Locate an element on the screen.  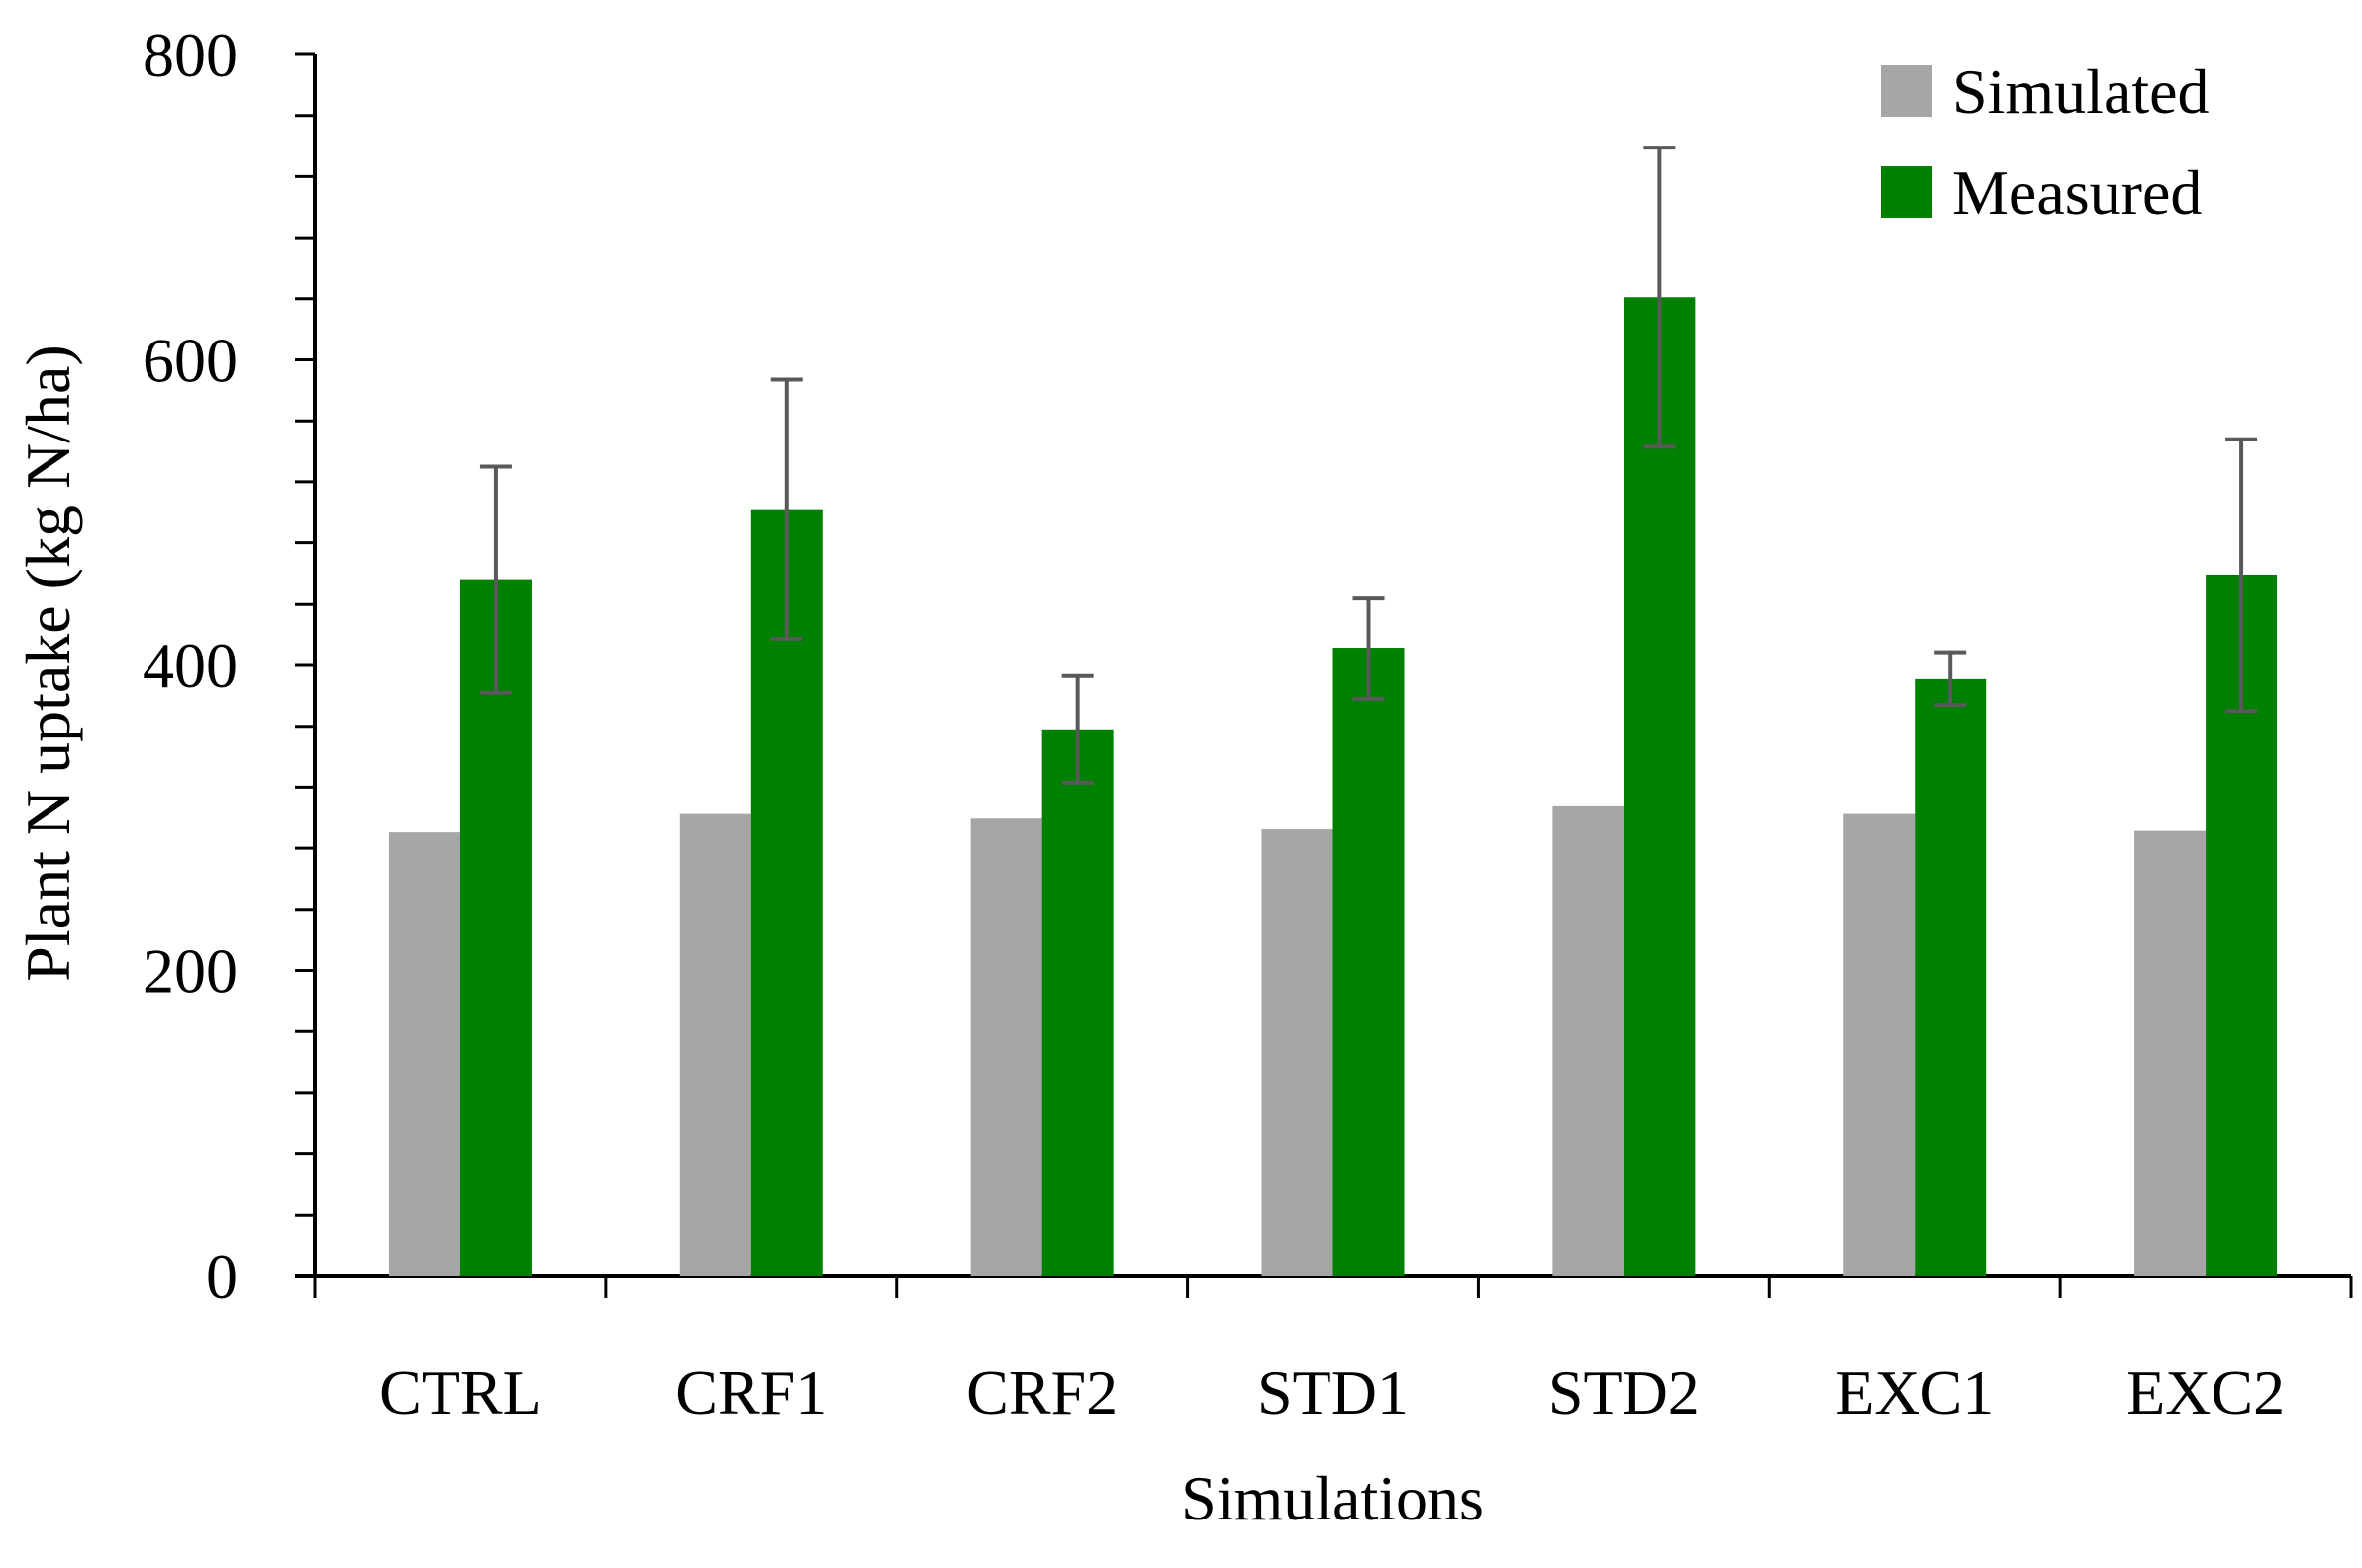
x-tick-label-exc1: EXC1 is located at coordinates (1915, 1392).